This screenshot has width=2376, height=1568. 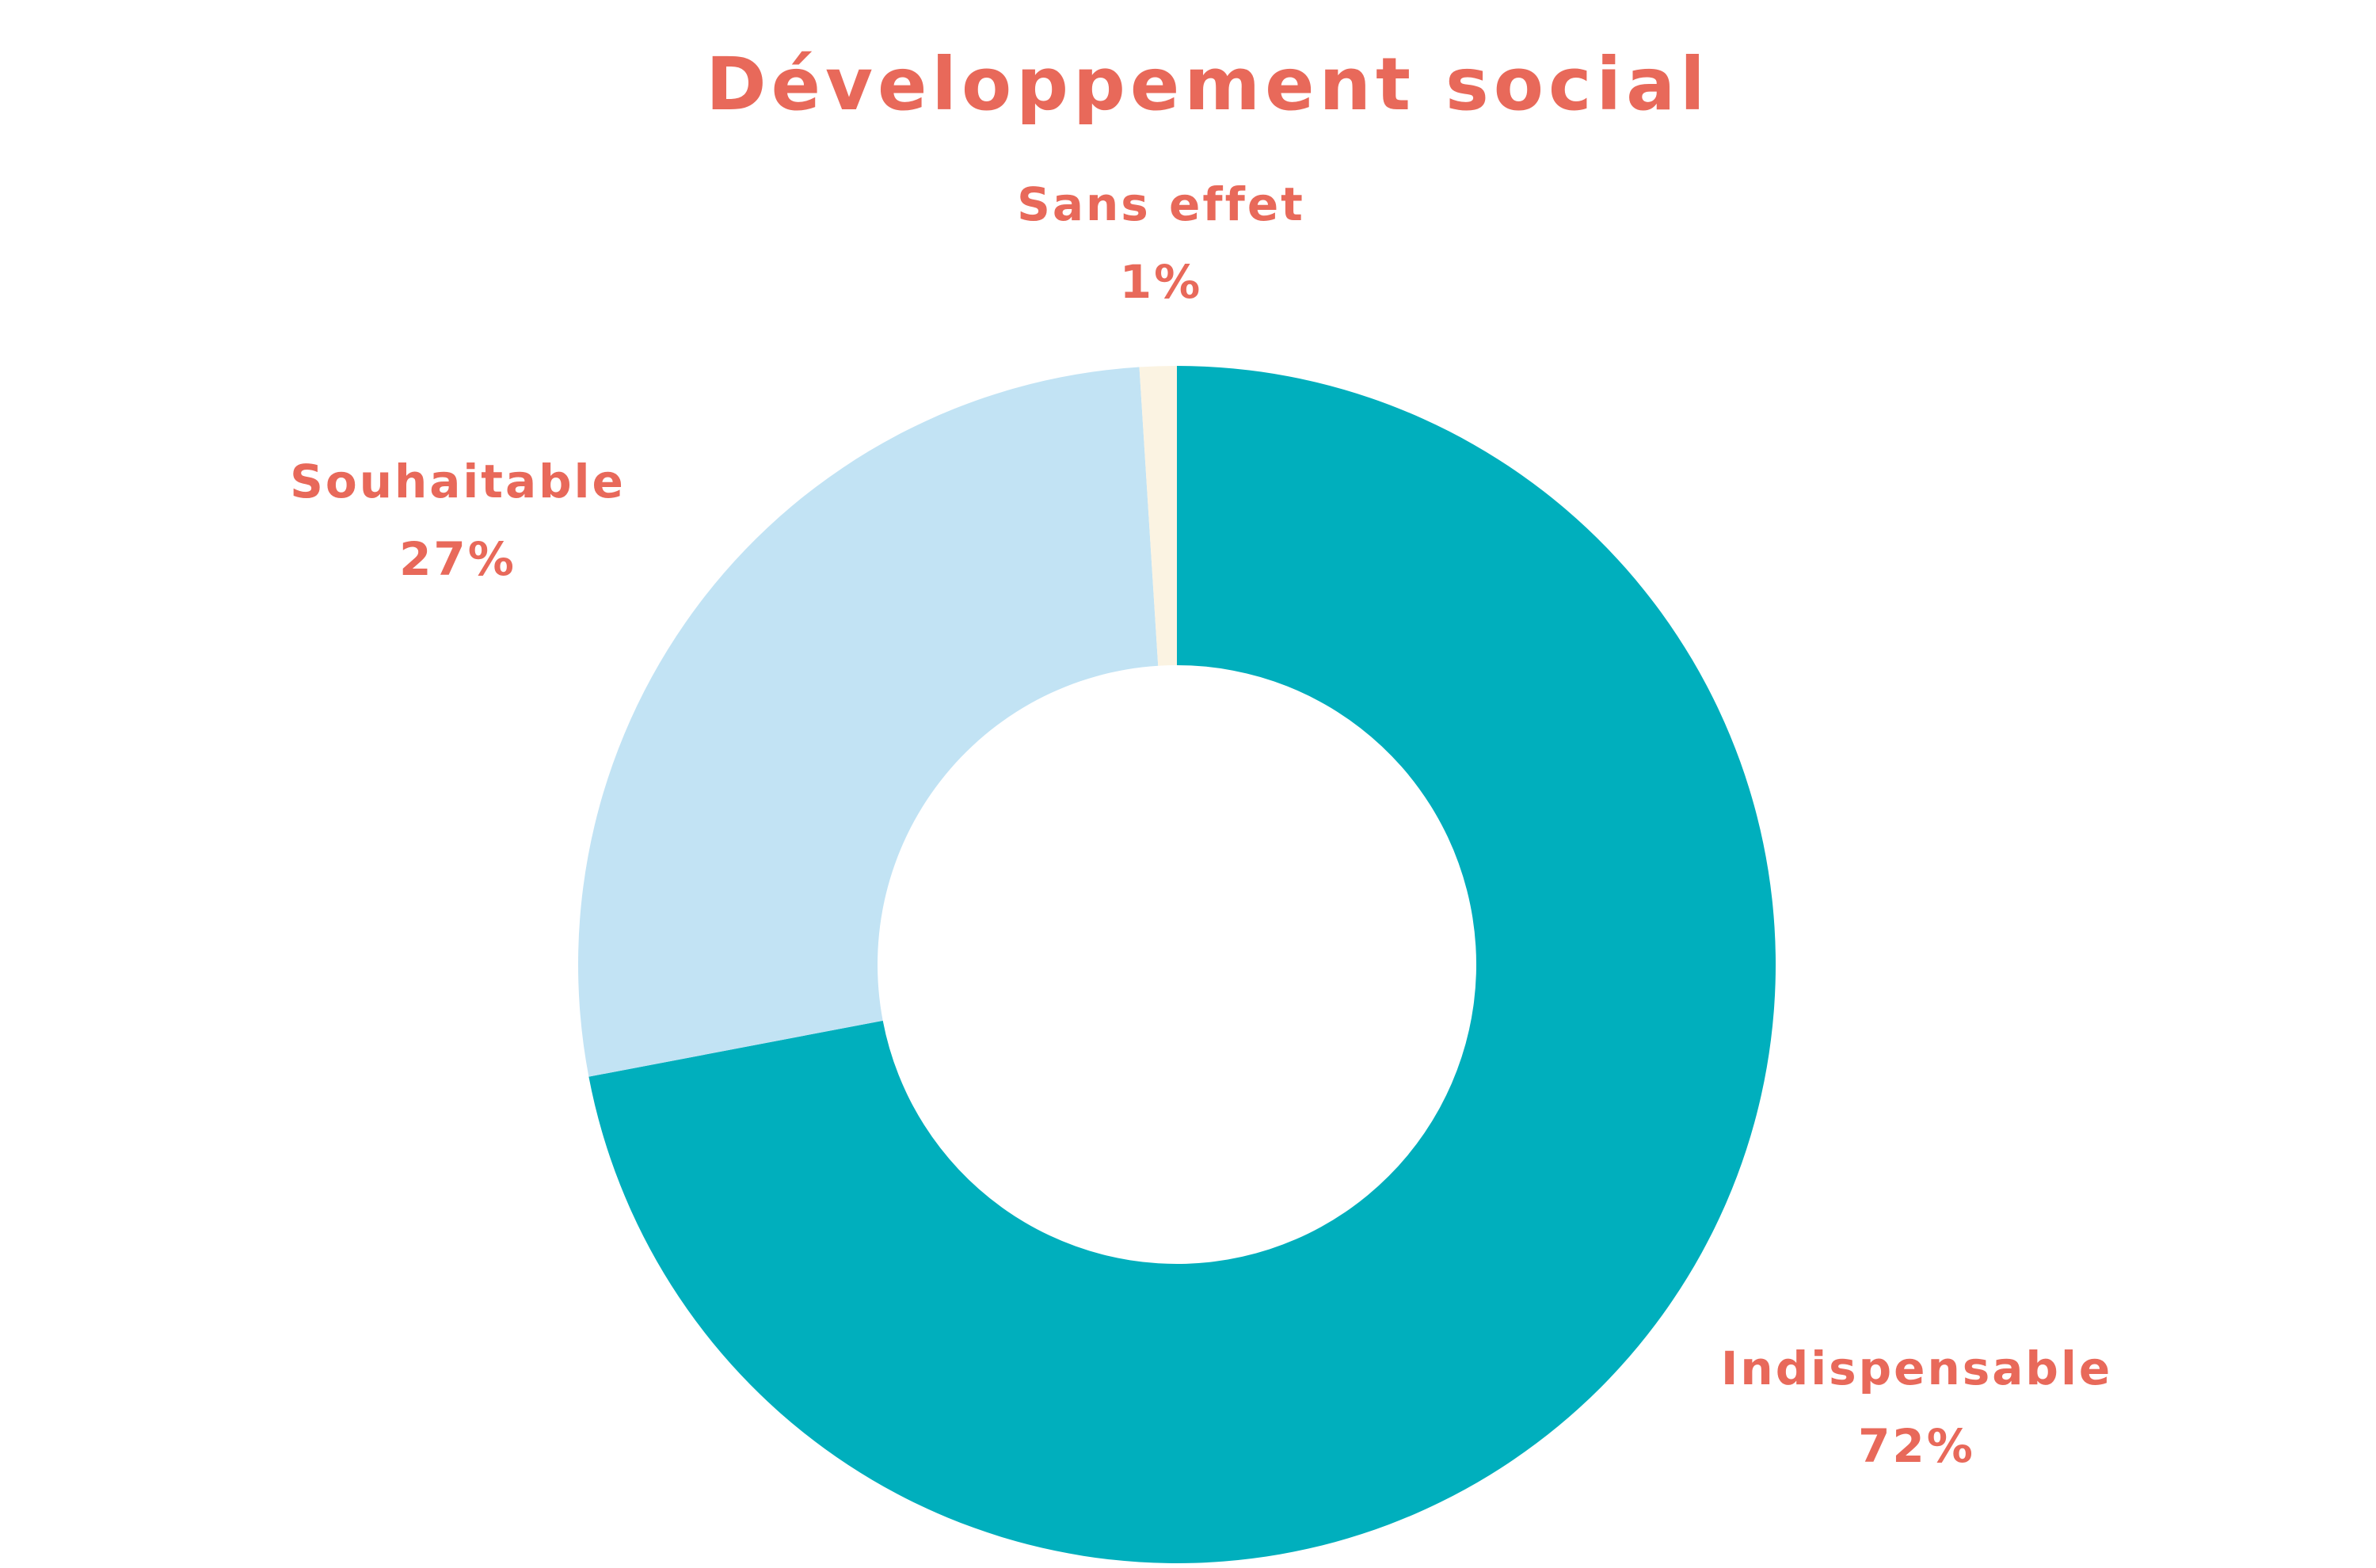 What do you see at coordinates (457, 559) in the screenshot?
I see `slice-value-souhaitable: 27%` at bounding box center [457, 559].